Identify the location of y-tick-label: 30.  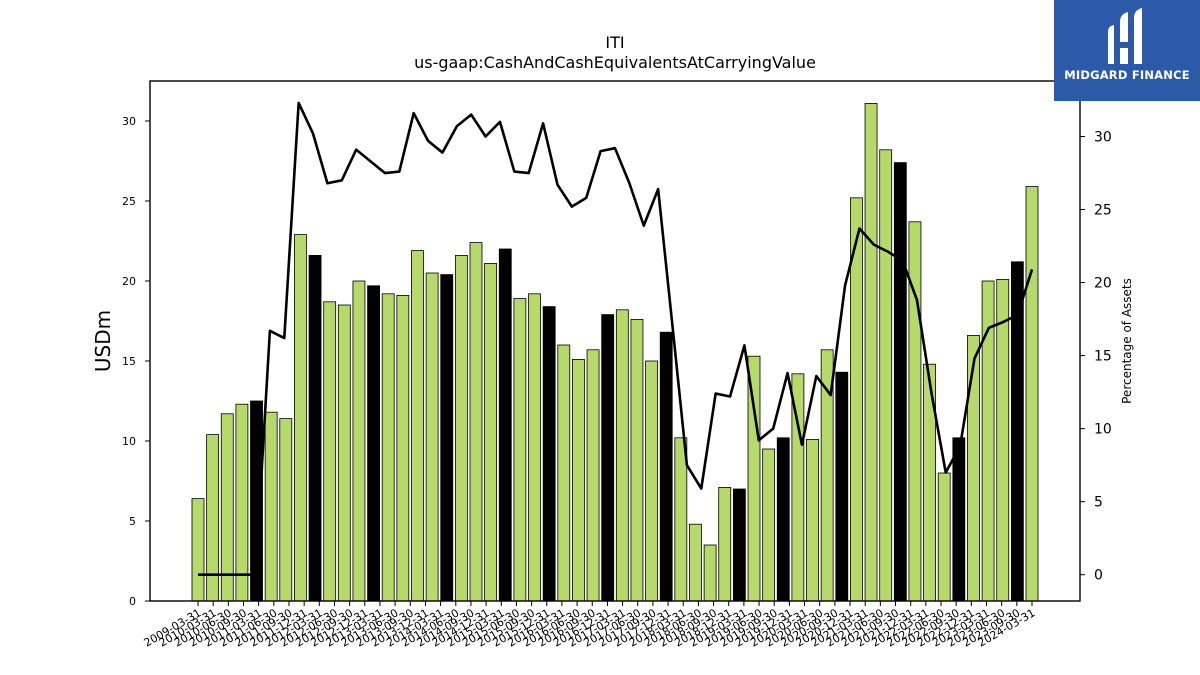
(129, 121).